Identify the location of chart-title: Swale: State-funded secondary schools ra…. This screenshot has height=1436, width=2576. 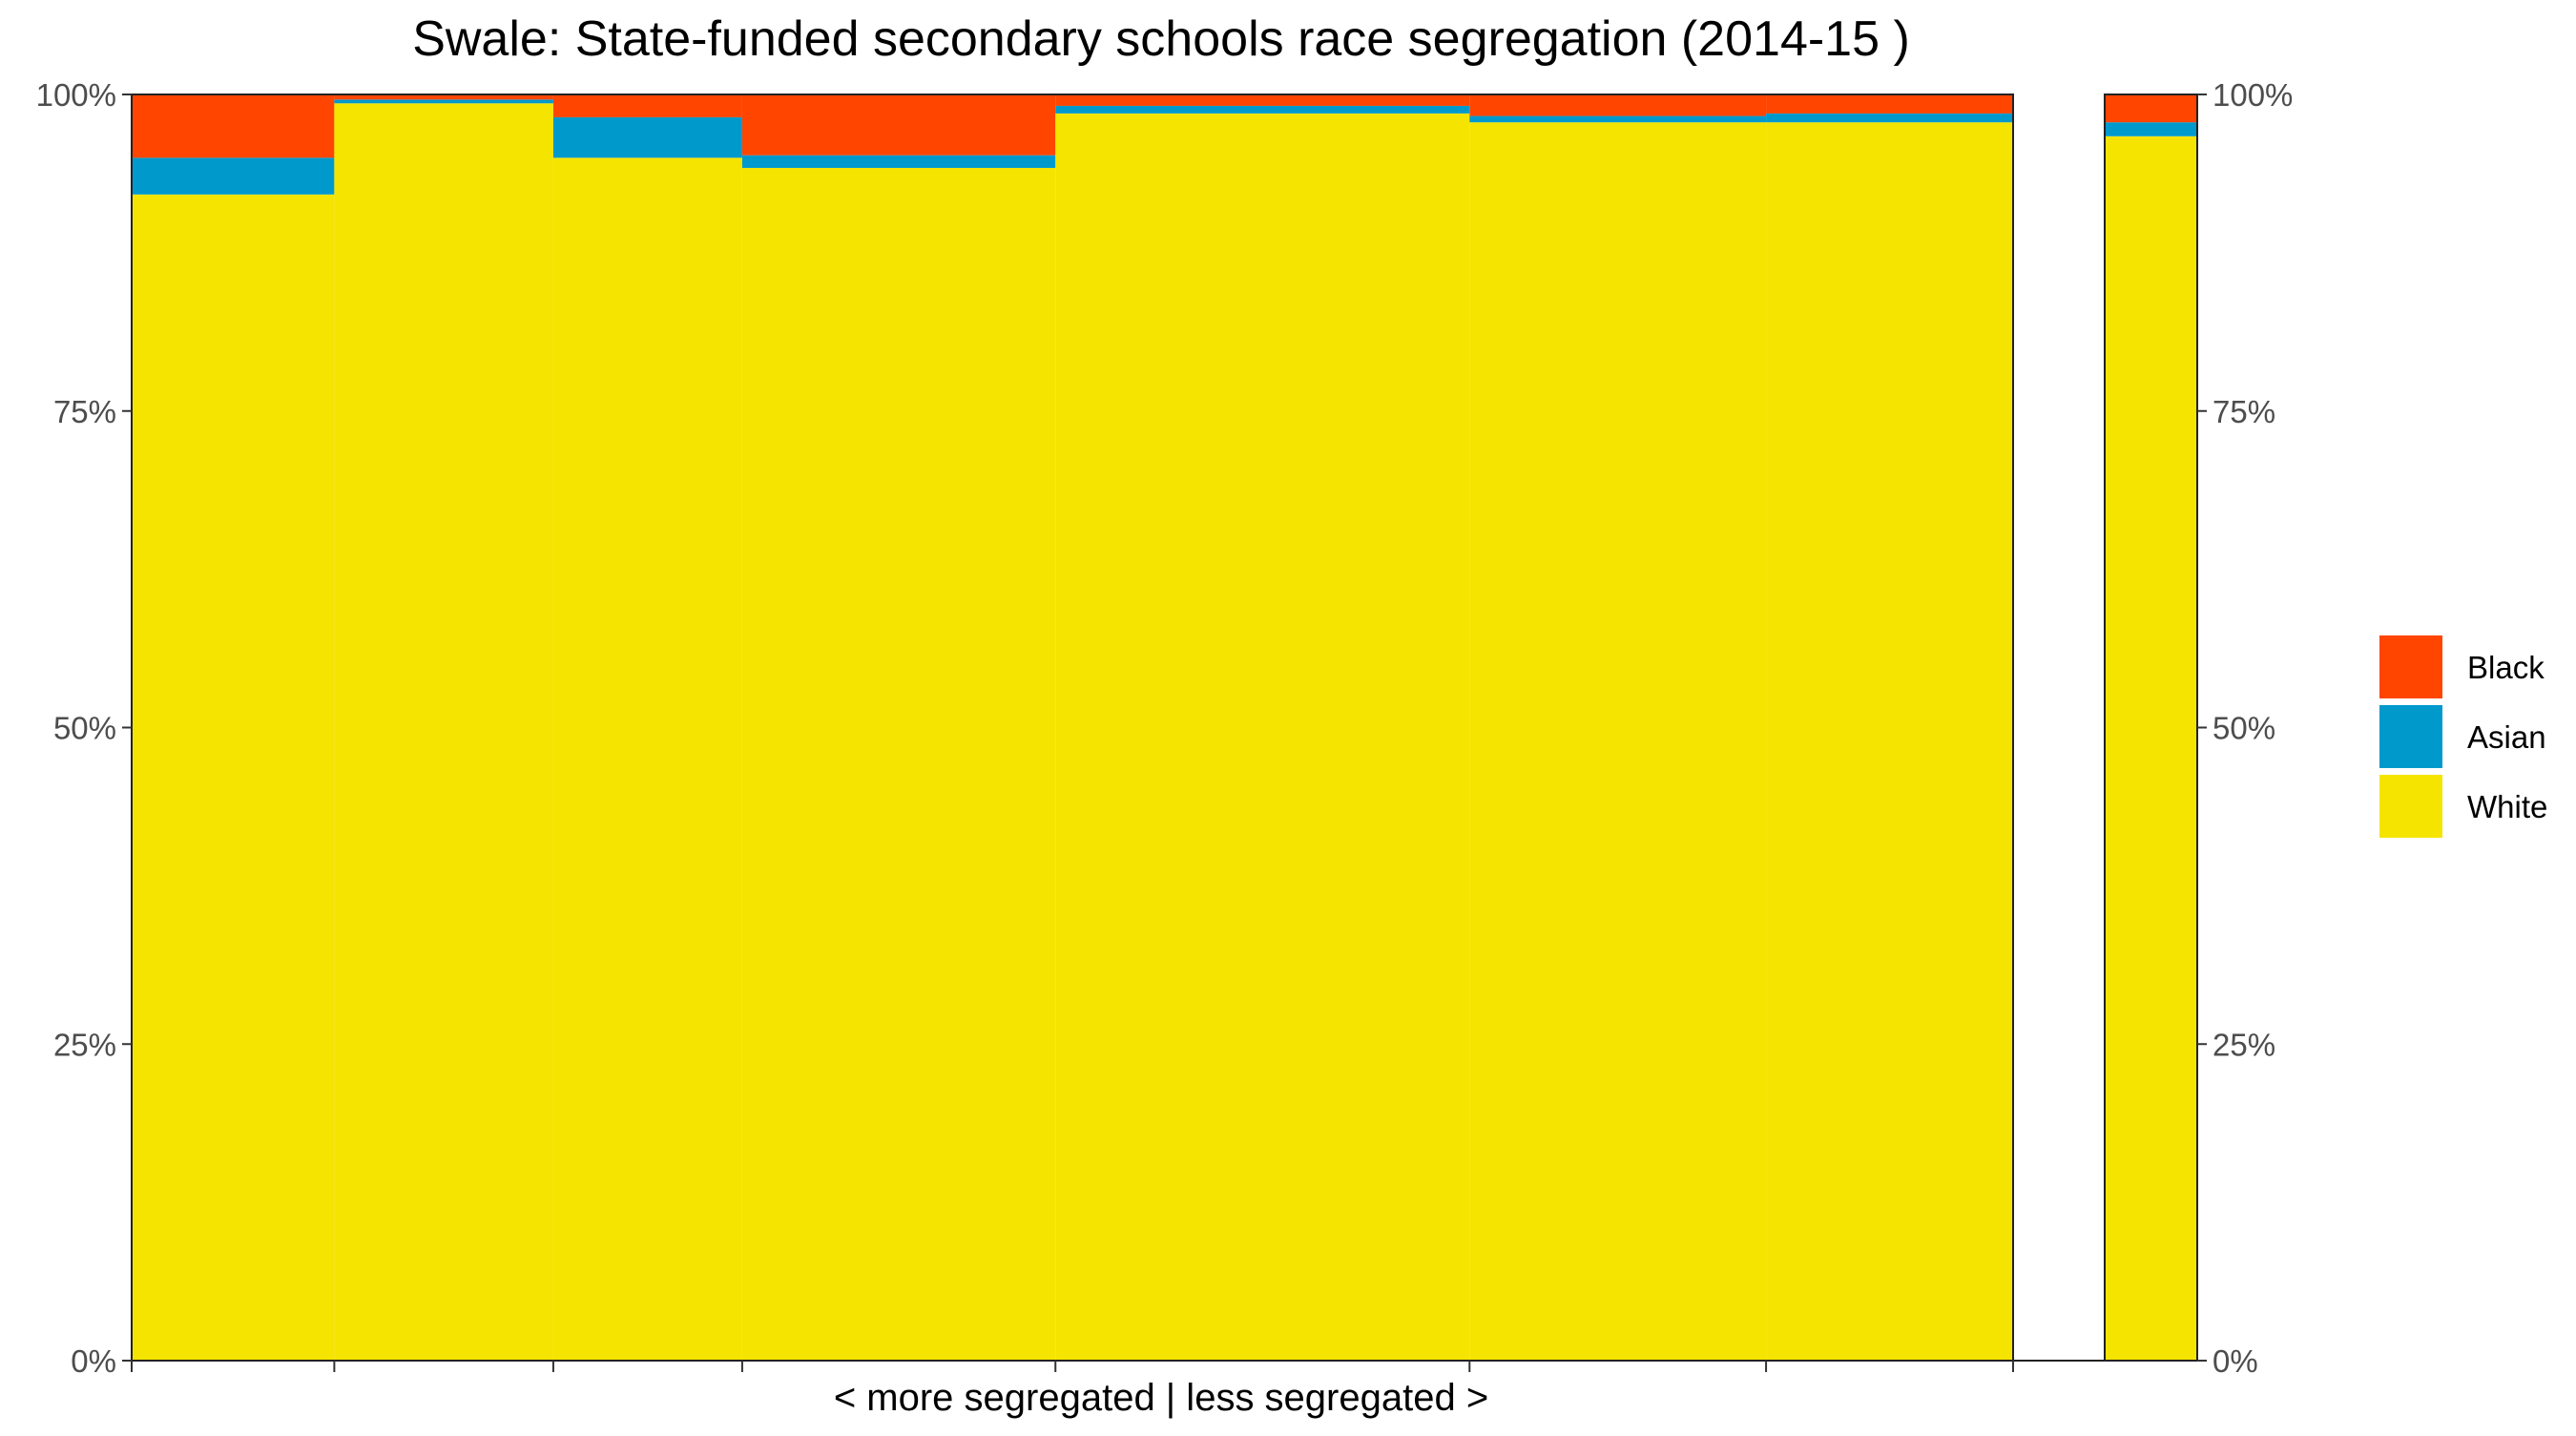
(1161, 39).